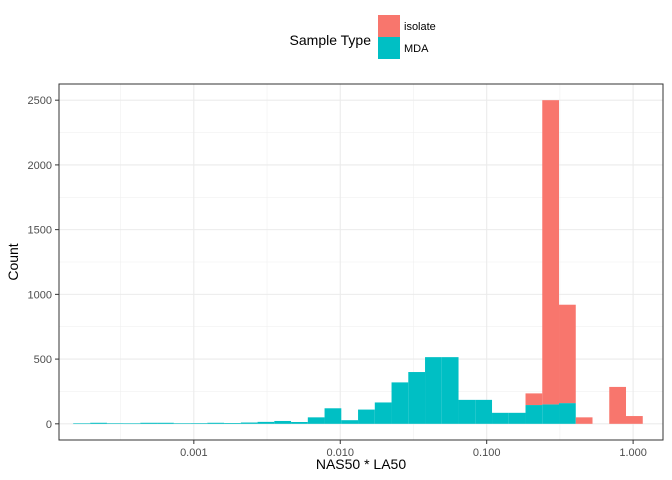  Describe the element at coordinates (40, 295) in the screenshot. I see `y-tick-label: 1000` at that location.